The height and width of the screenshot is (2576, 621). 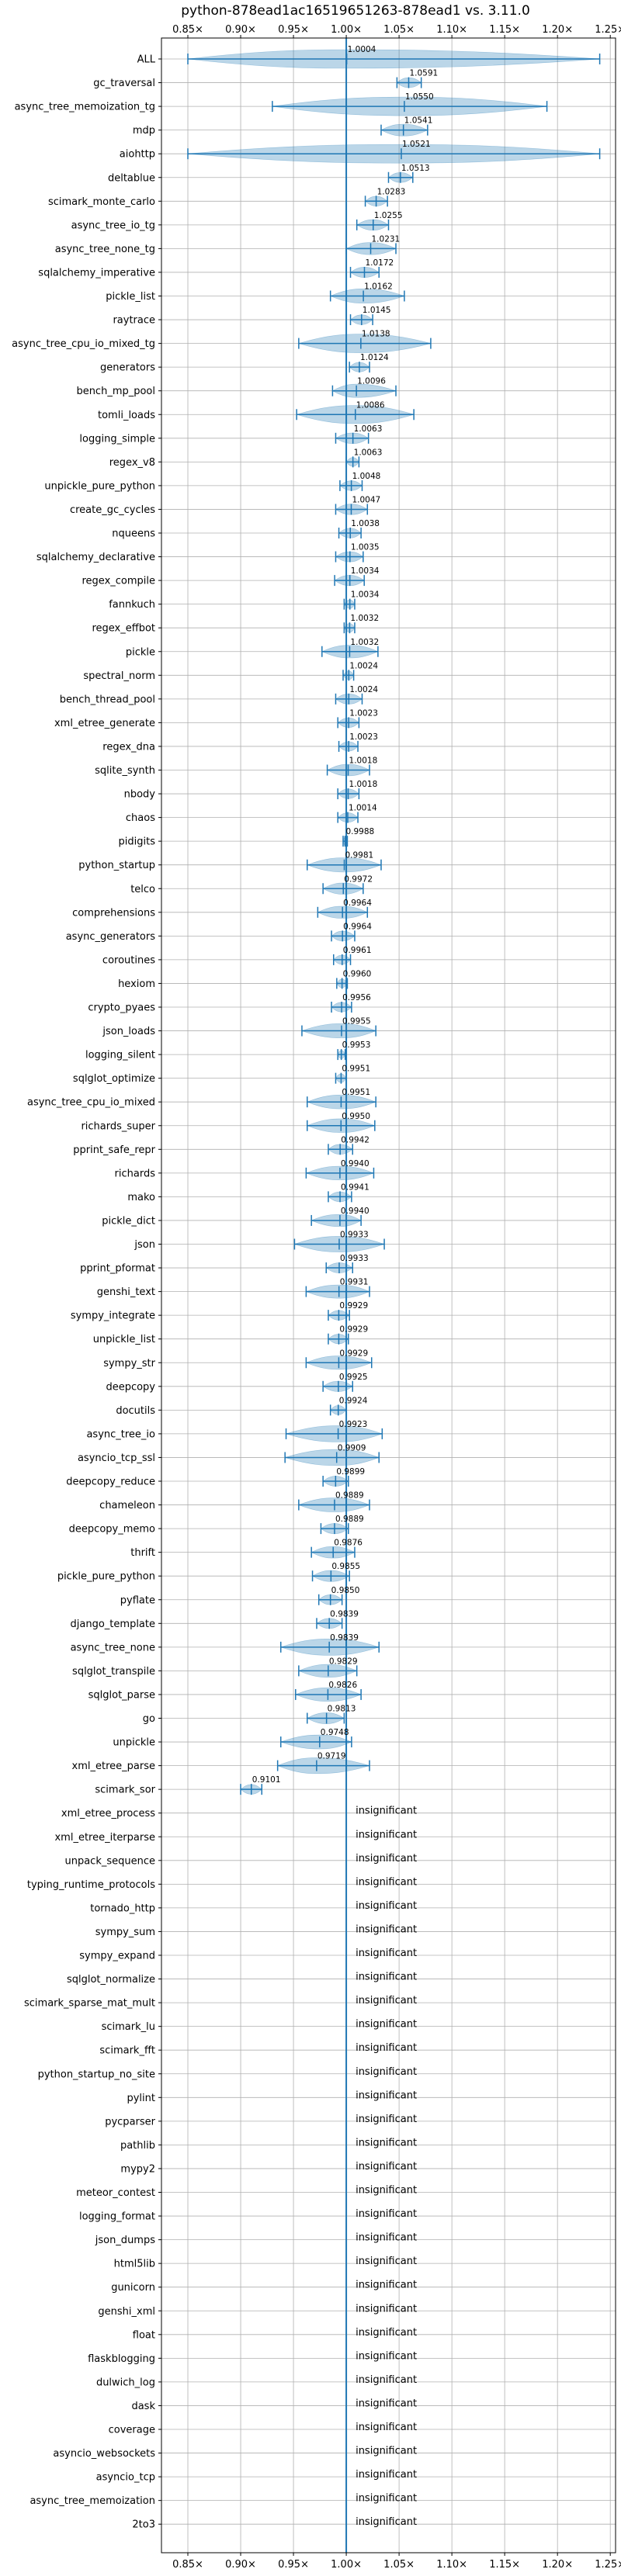 What do you see at coordinates (127, 2051) in the screenshot?
I see `benchmark-label: scimark_fft` at bounding box center [127, 2051].